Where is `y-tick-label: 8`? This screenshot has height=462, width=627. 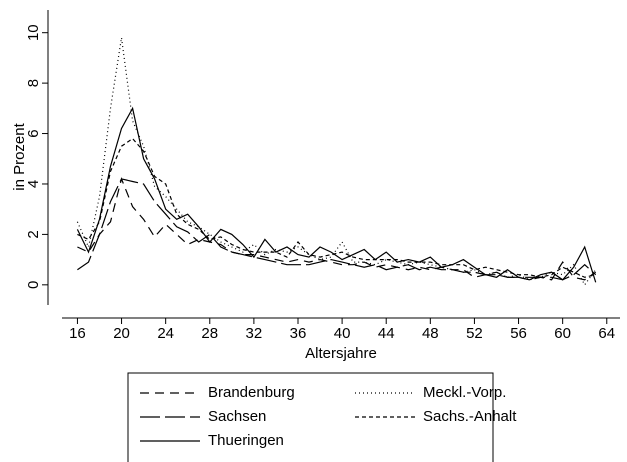 y-tick-label: 8 is located at coordinates (33, 83).